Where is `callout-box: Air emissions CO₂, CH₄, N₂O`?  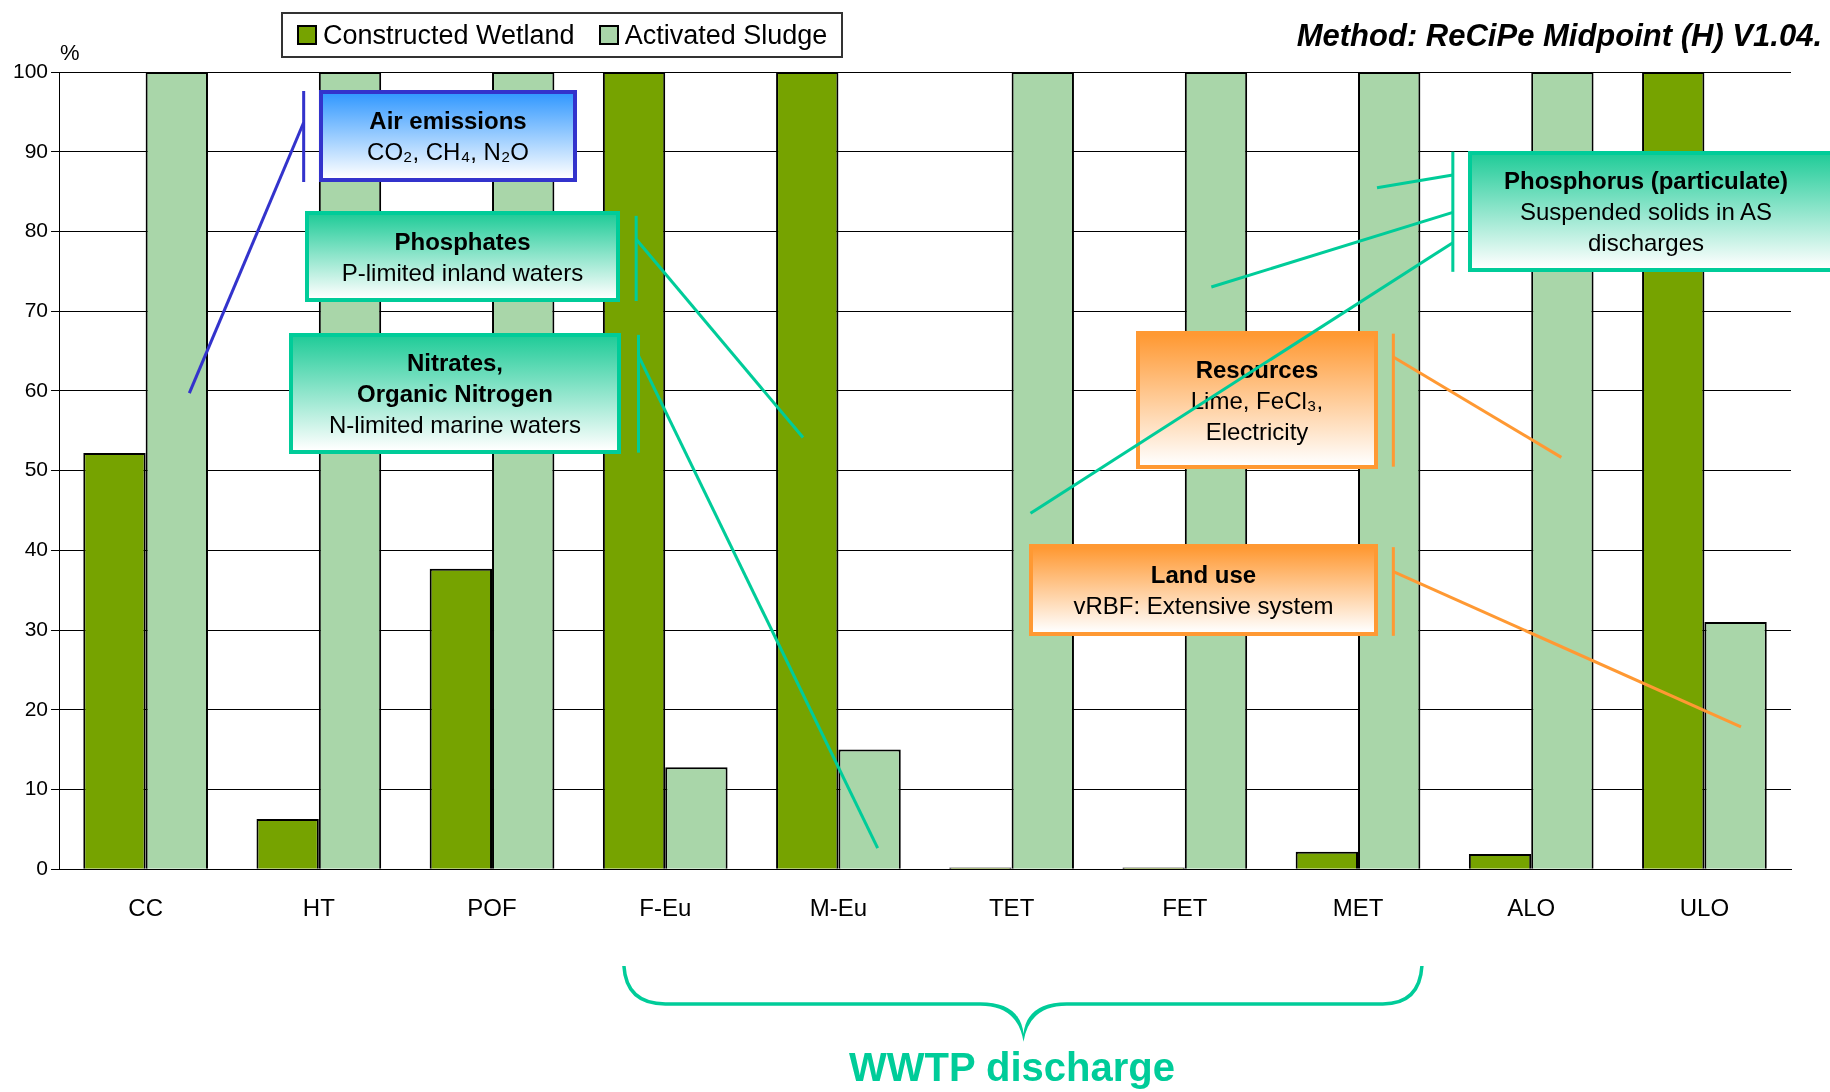 callout-box: Air emissions CO₂, CH₄, N₂O is located at coordinates (448, 136).